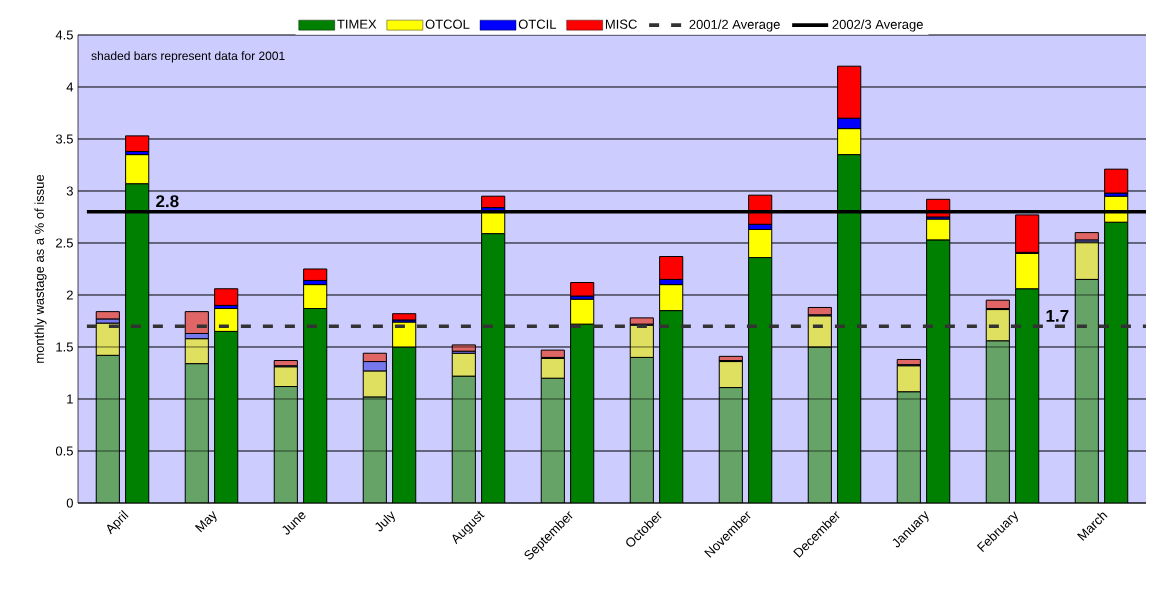 This screenshot has width=1149, height=608. Describe the element at coordinates (40, 268) in the screenshot. I see `y-axis-title: monthly wastage as a % of issue` at that location.